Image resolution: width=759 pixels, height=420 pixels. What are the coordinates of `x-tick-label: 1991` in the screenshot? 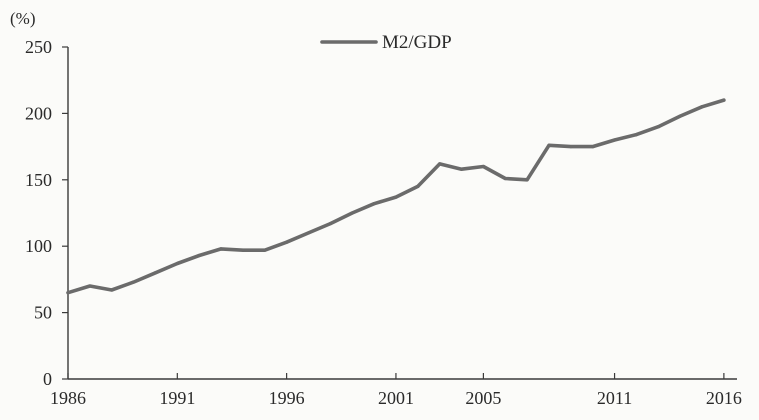 It's located at (177, 398).